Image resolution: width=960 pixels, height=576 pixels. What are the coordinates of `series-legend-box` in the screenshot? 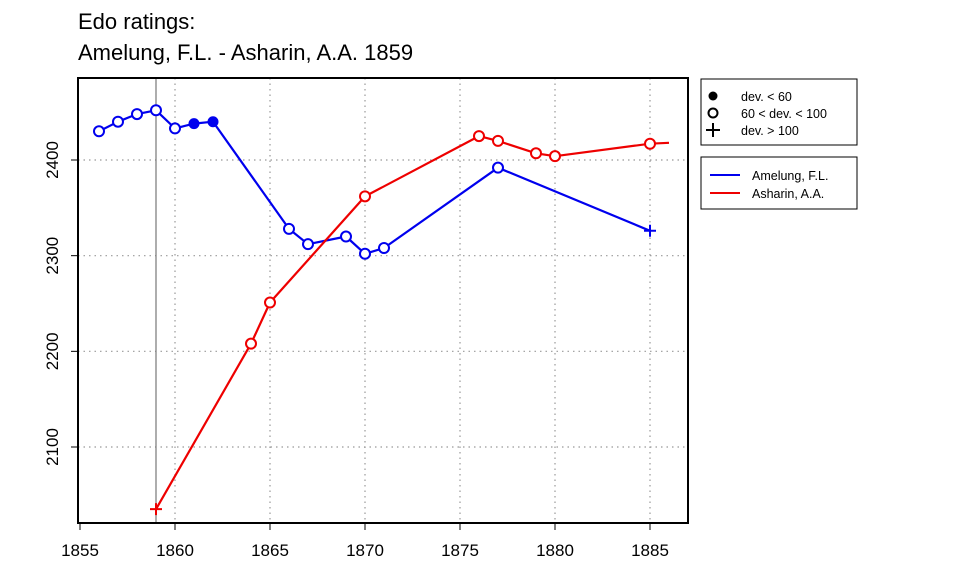 It's located at (779, 183).